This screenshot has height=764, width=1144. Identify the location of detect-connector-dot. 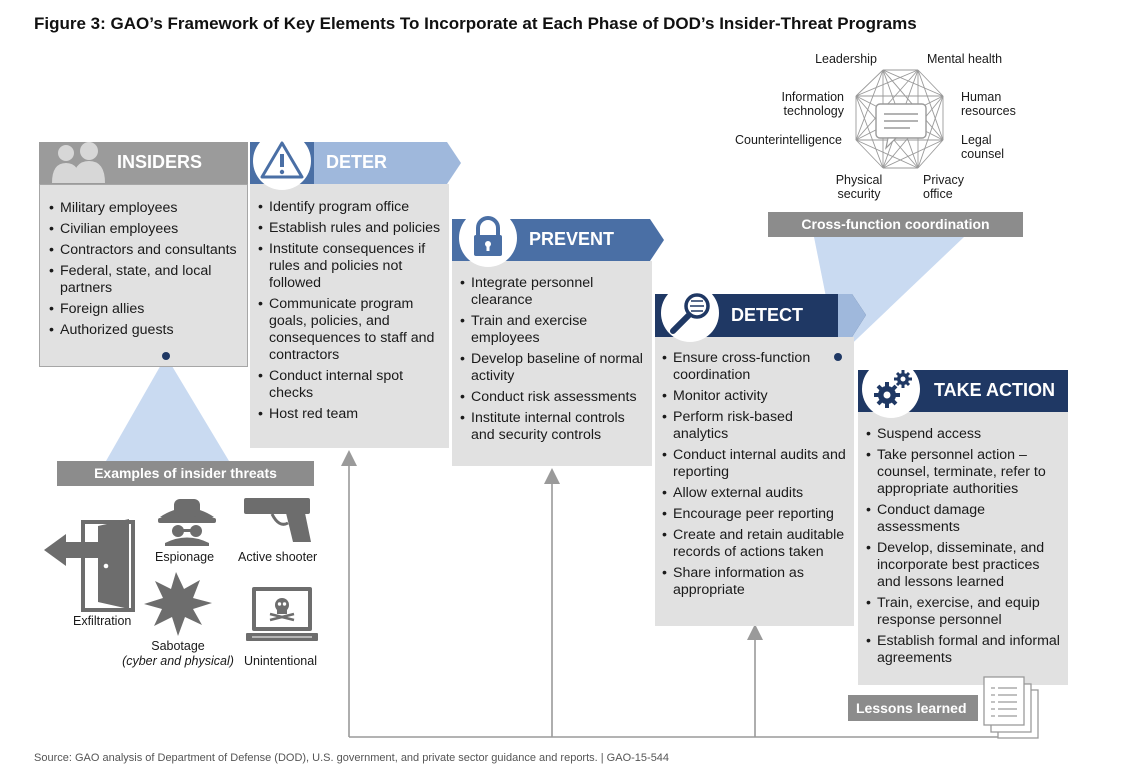
(838, 357).